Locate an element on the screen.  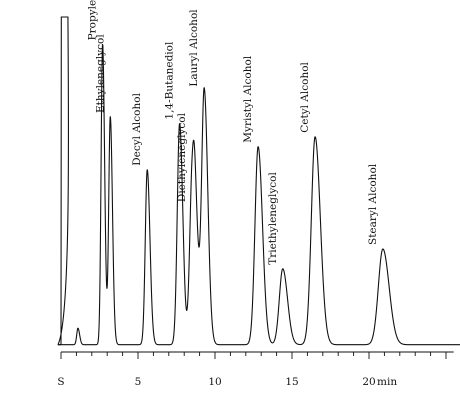
x-tick-label: 10 is located at coordinates (214, 382).